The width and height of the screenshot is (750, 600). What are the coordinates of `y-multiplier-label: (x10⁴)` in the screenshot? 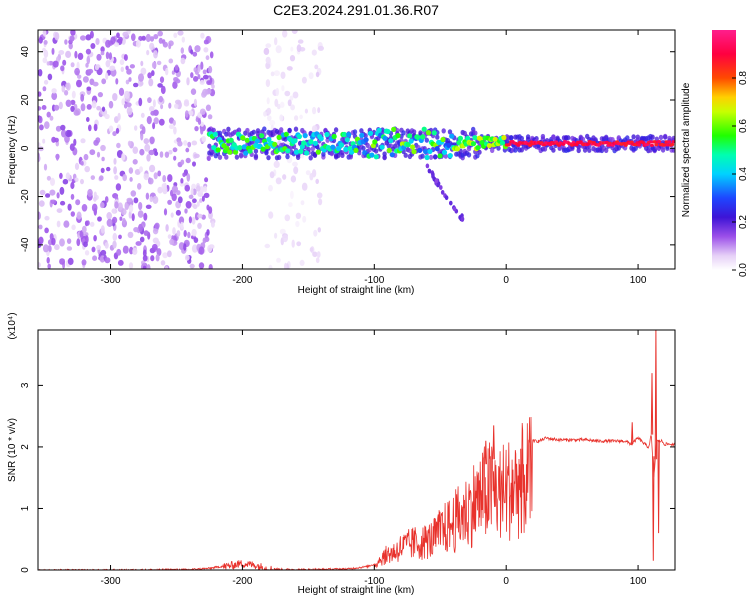 It's located at (12, 325).